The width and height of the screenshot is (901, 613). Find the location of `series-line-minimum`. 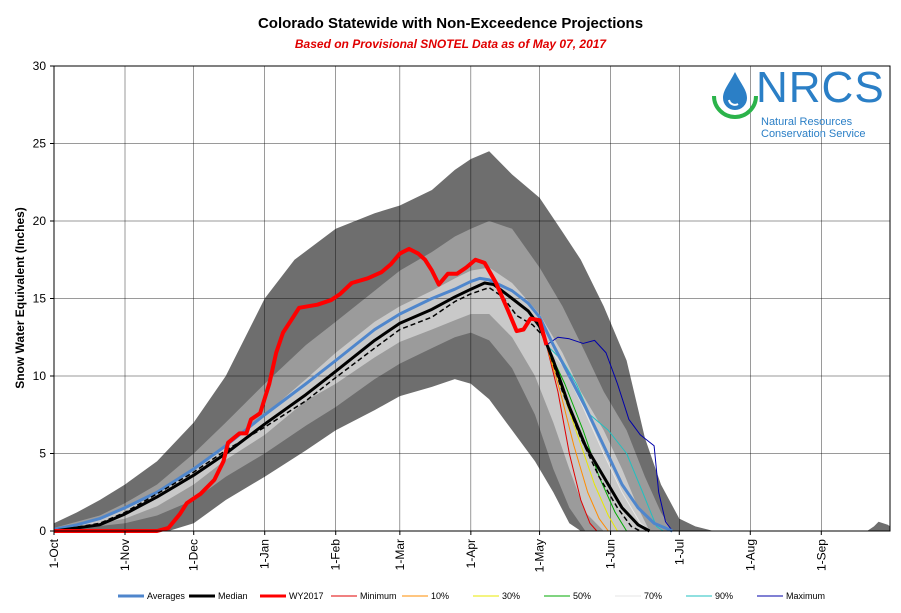

series-line-minimum is located at coordinates (571, 438).